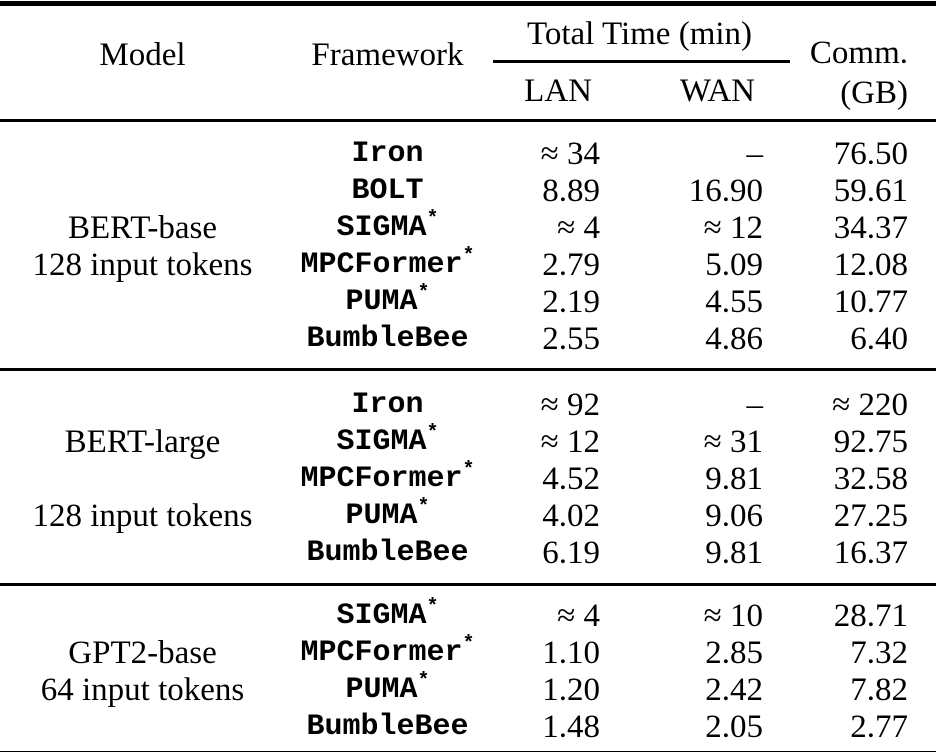 The width and height of the screenshot is (936, 752). I want to click on table-row: BumbleBee 6.19 9.81 16.37, so click(468, 560).